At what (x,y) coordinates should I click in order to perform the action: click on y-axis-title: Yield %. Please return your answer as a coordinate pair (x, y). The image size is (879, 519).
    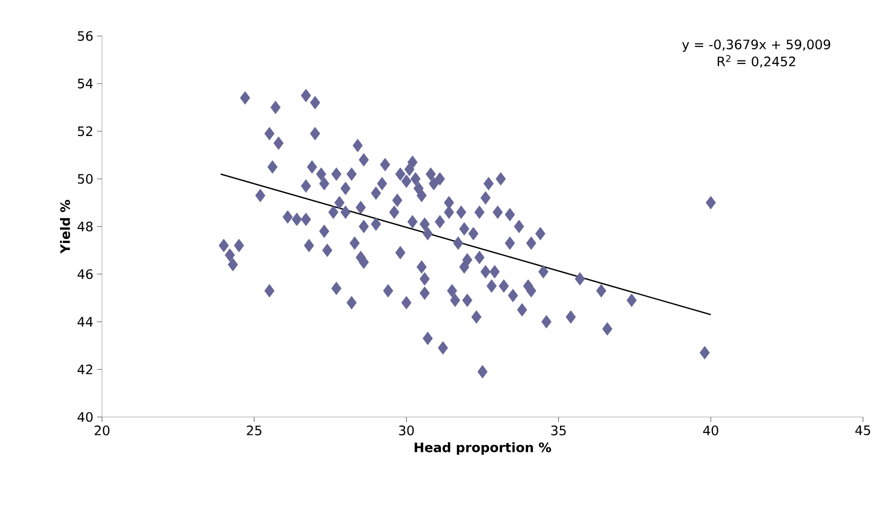
    Looking at the image, I should click on (65, 227).